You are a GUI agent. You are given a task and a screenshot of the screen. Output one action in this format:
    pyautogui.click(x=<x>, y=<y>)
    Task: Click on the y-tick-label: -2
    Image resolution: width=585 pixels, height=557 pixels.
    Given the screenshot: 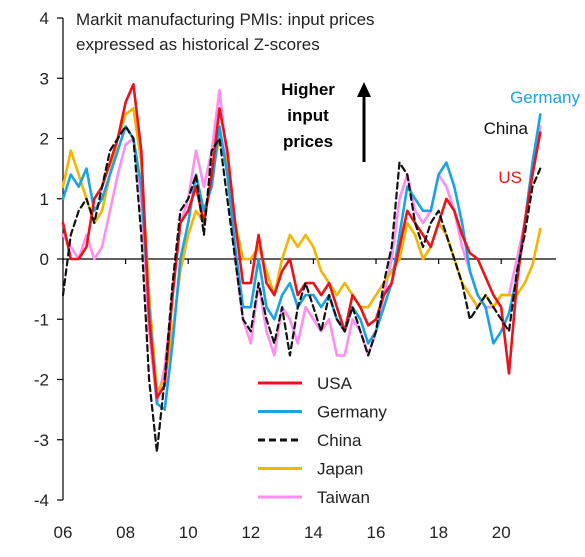 What is the action you would take?
    pyautogui.click(x=41, y=380)
    